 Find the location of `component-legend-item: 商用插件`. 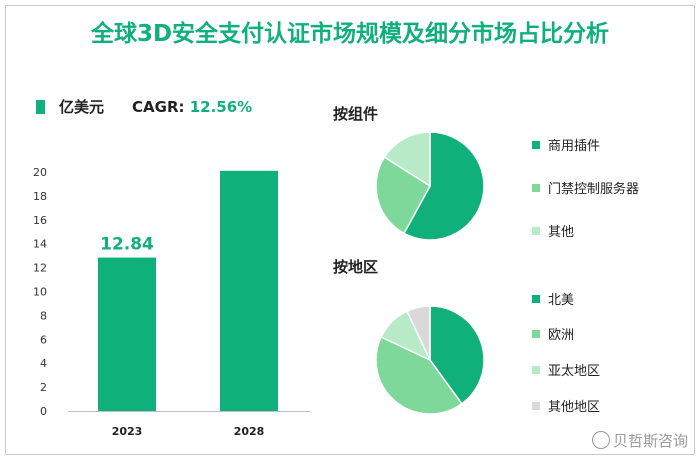

component-legend-item: 商用插件 is located at coordinates (566, 144).